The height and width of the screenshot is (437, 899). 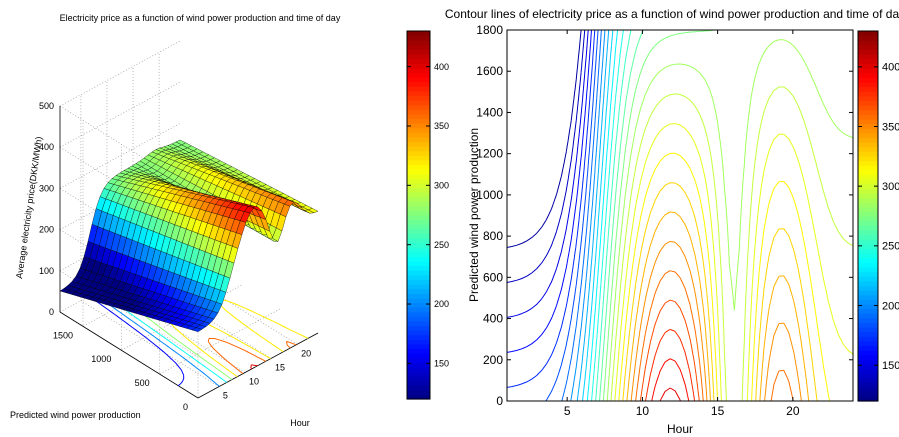 I want to click on contour-colorbar-tick-label: 300, so click(x=890, y=187).